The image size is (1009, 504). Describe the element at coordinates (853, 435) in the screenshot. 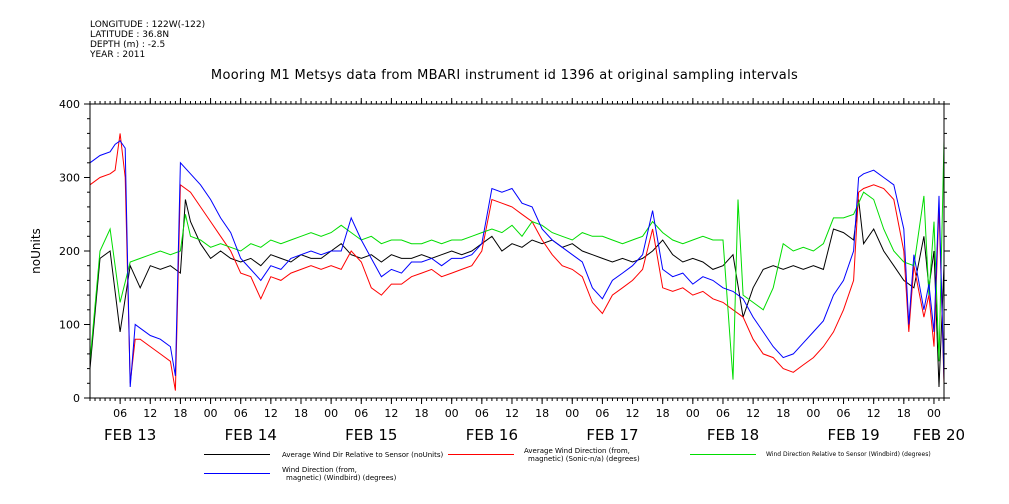

I see `x-day-label: FEB 19` at that location.